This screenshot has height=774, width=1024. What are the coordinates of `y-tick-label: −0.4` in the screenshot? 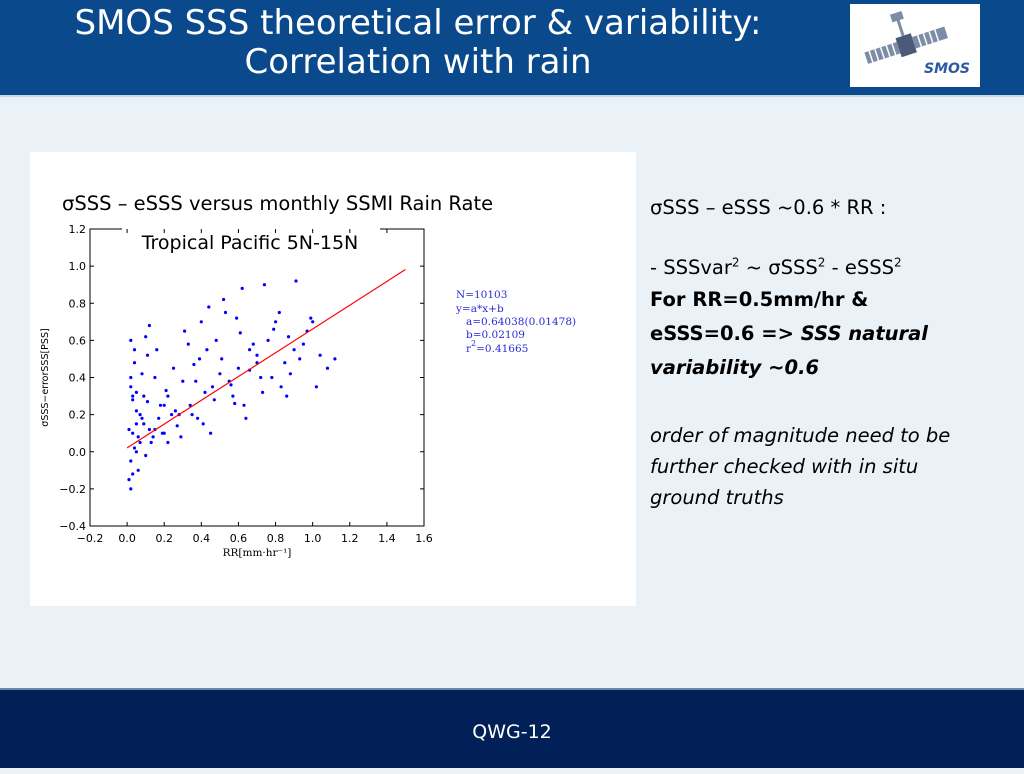 It's located at (72, 526).